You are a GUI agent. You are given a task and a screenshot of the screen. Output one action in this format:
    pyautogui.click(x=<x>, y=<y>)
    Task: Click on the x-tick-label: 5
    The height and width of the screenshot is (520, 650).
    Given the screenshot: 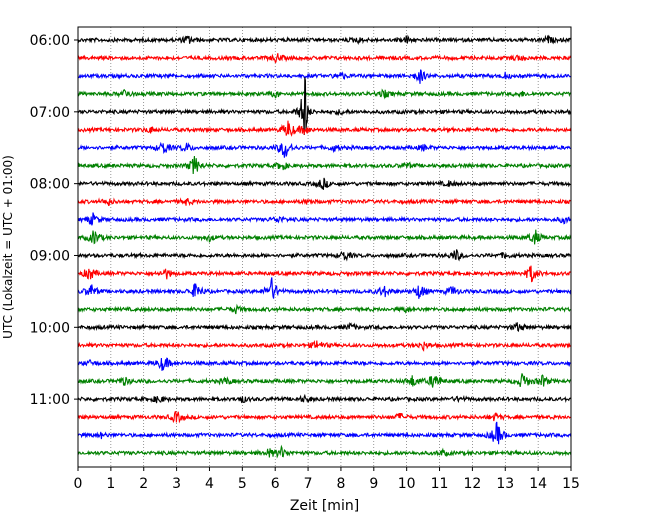 What is the action you would take?
    pyautogui.click(x=242, y=484)
    